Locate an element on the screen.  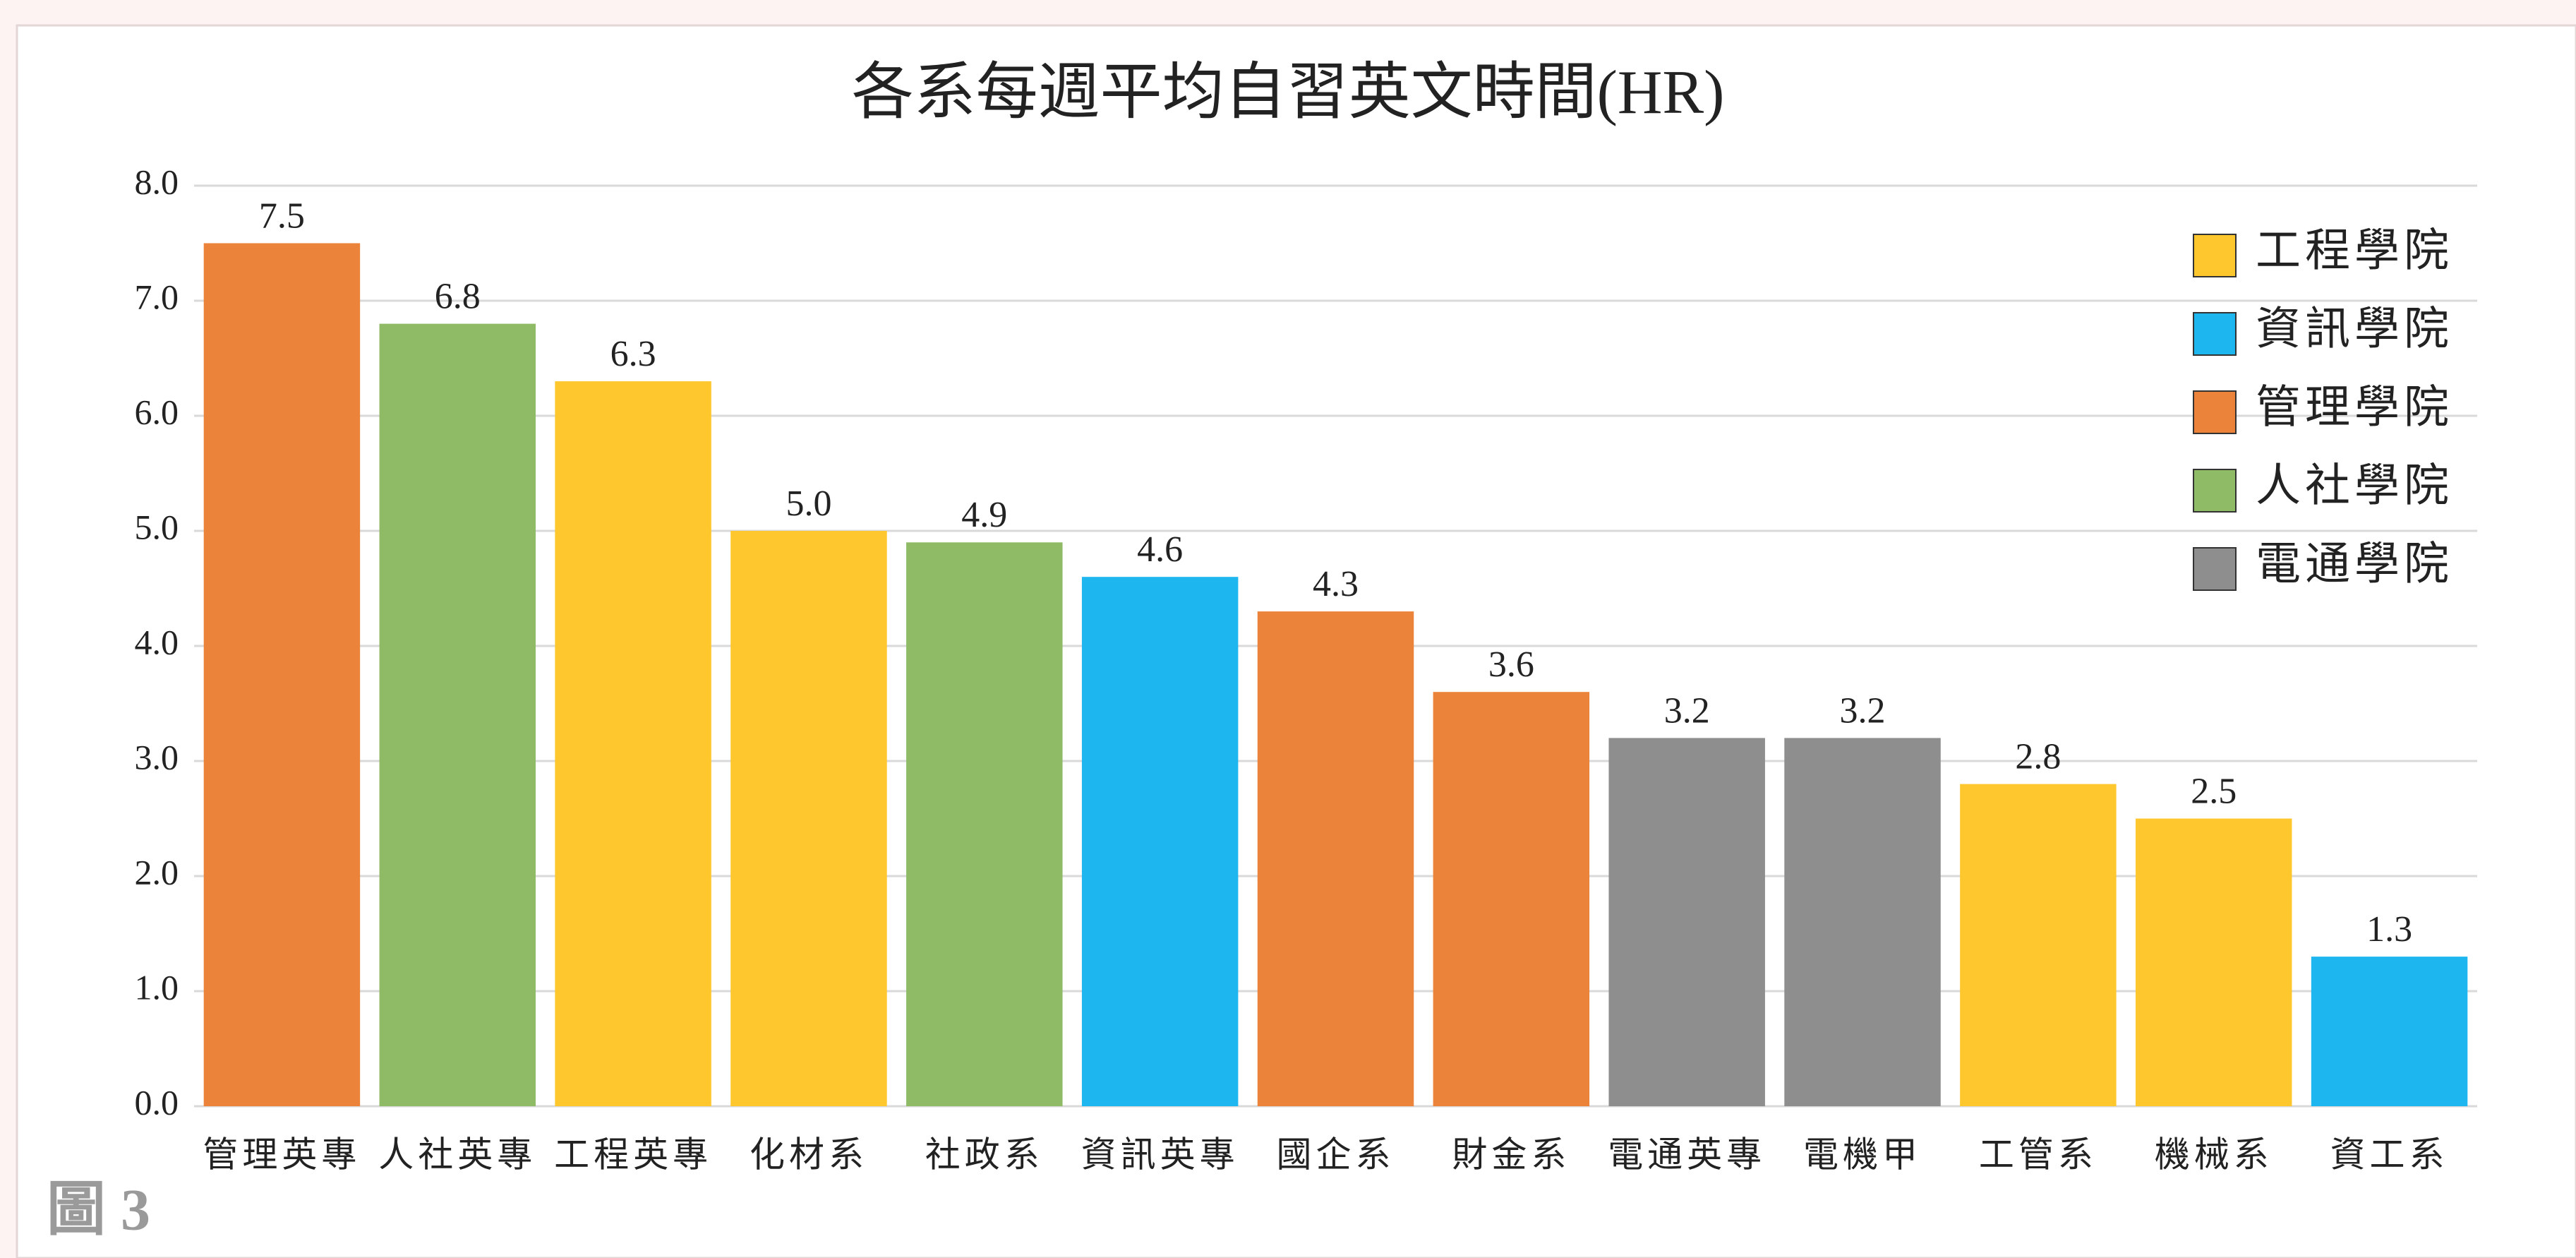
y-tick-label: 2.0 is located at coordinates (157, 872).